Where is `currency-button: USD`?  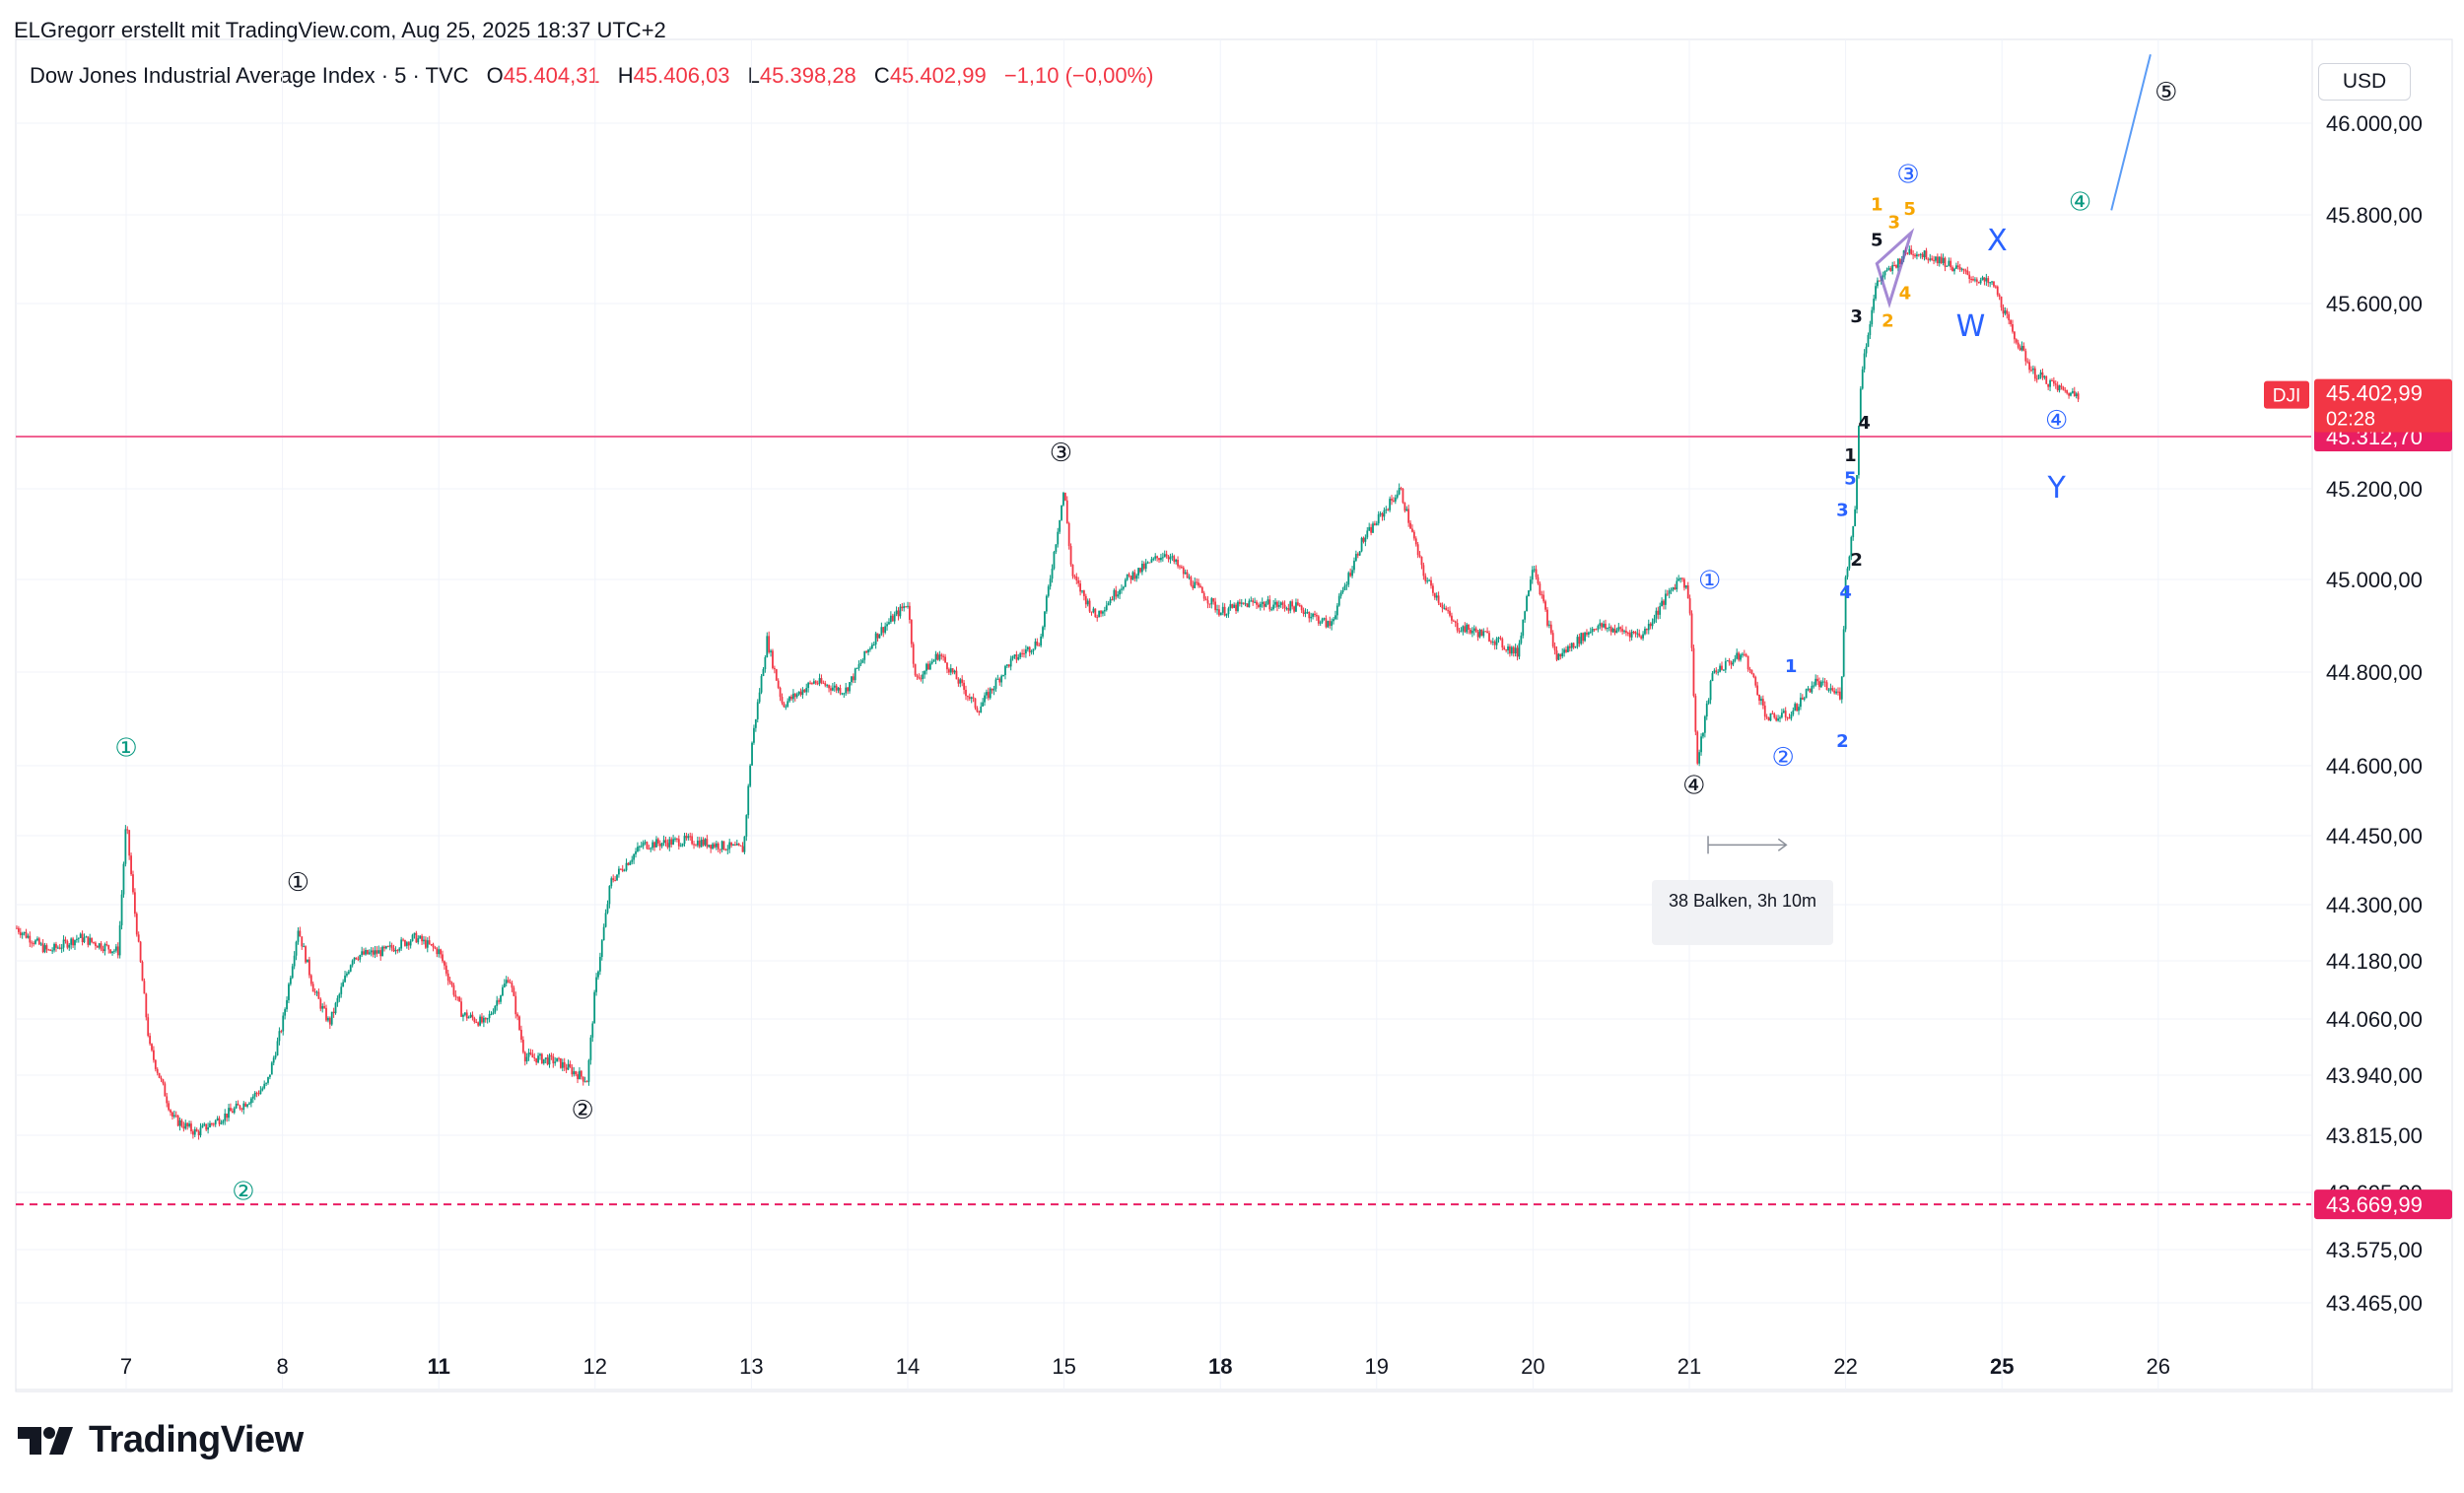
currency-button: USD is located at coordinates (2364, 82).